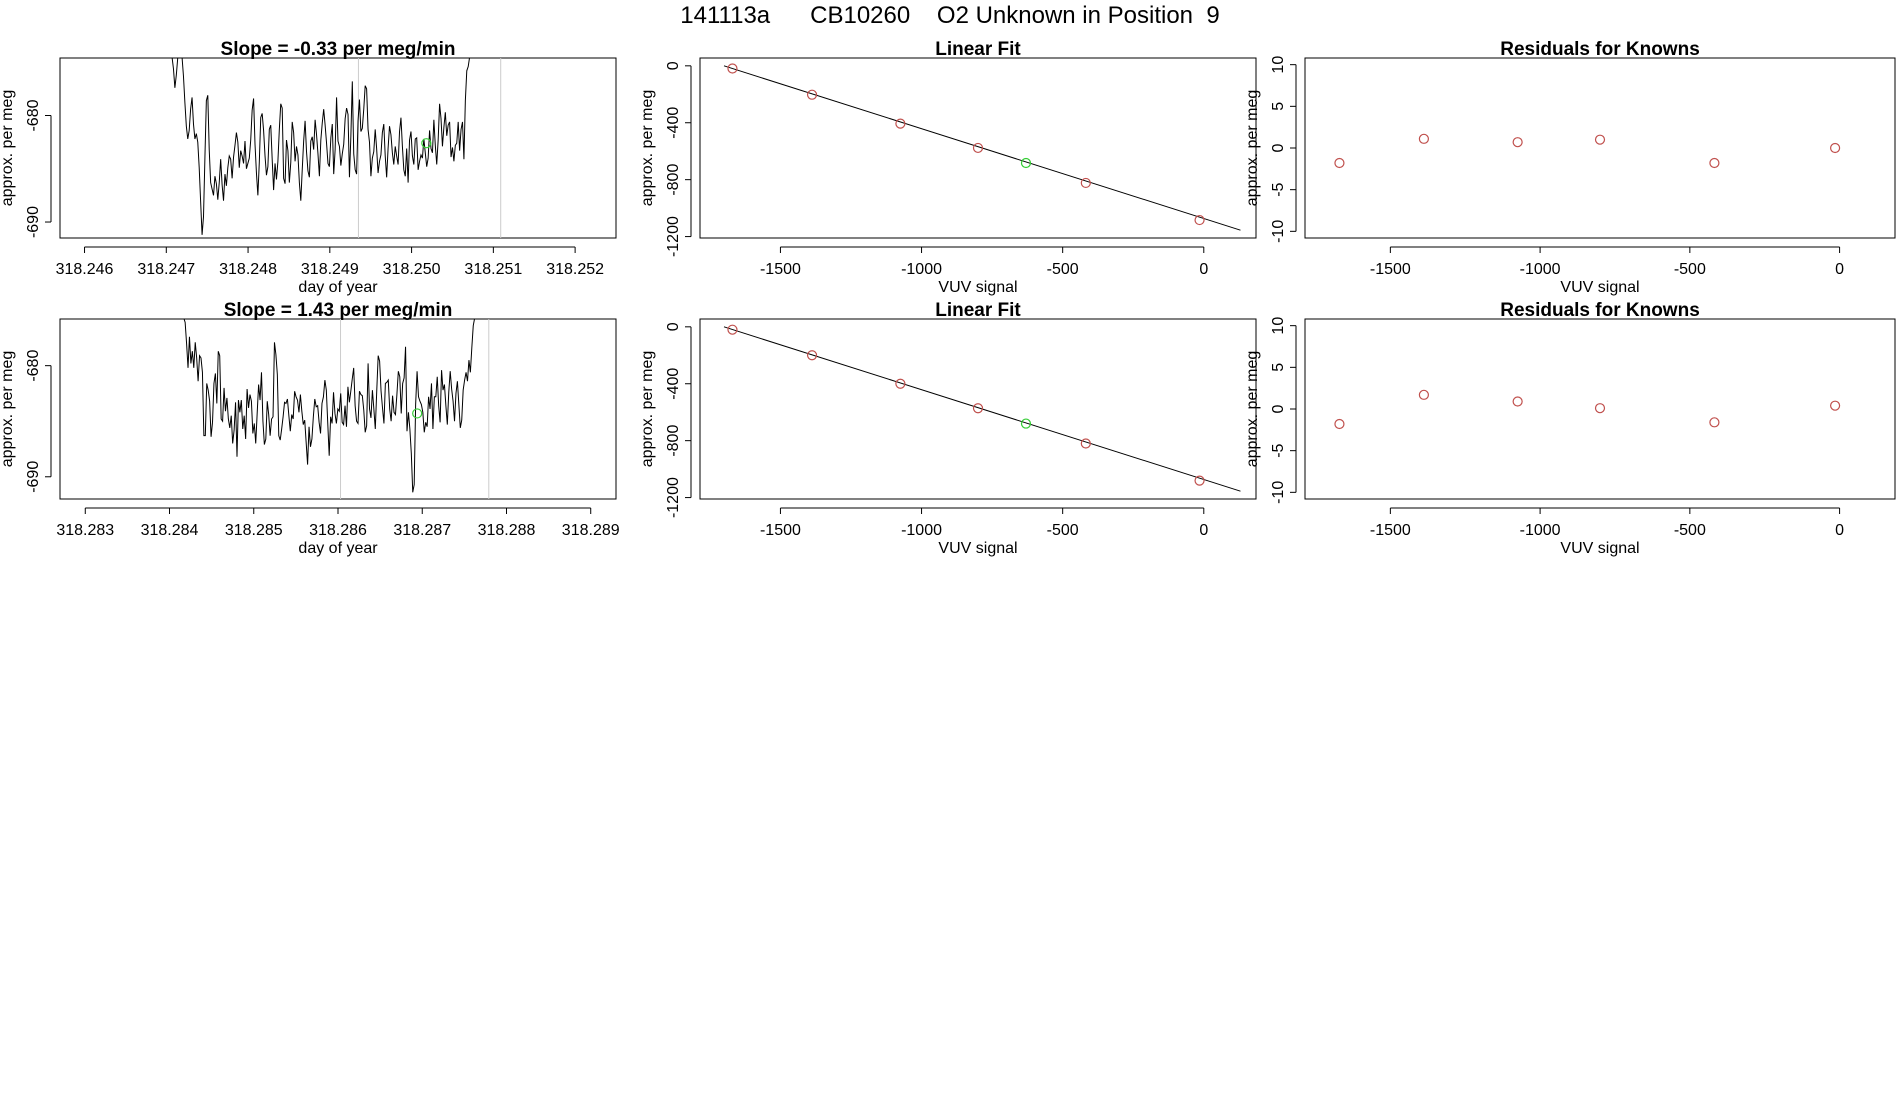 This screenshot has width=1900, height=1100. What do you see at coordinates (493, 269) in the screenshot?
I see `x-tick-label: 318.251` at bounding box center [493, 269].